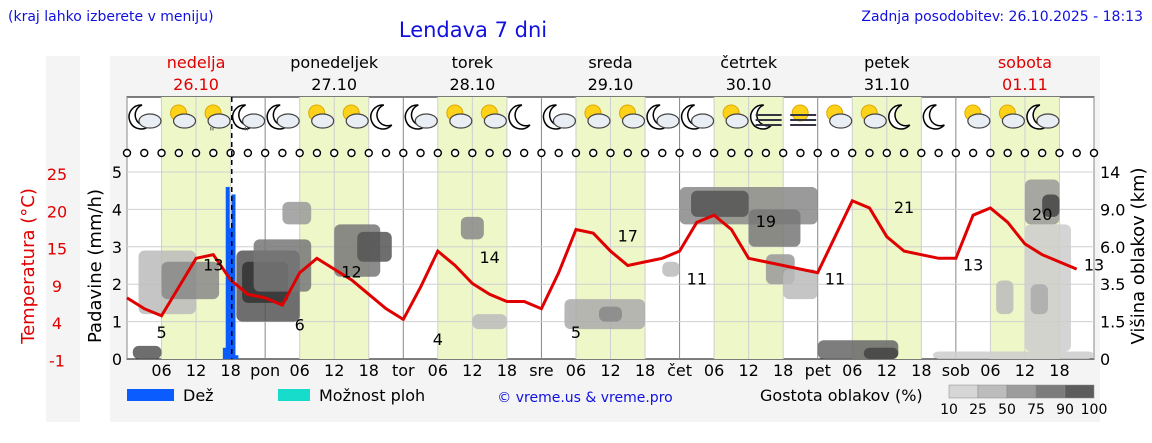 The image size is (1152, 443). What do you see at coordinates (438, 339) in the screenshot?
I see `temperature-label: 4` at bounding box center [438, 339].